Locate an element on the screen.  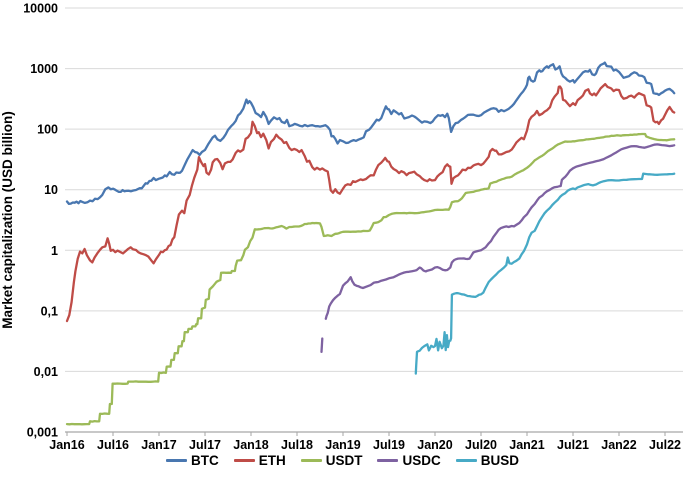
legend-item-eth: ETH is located at coordinates (259, 460).